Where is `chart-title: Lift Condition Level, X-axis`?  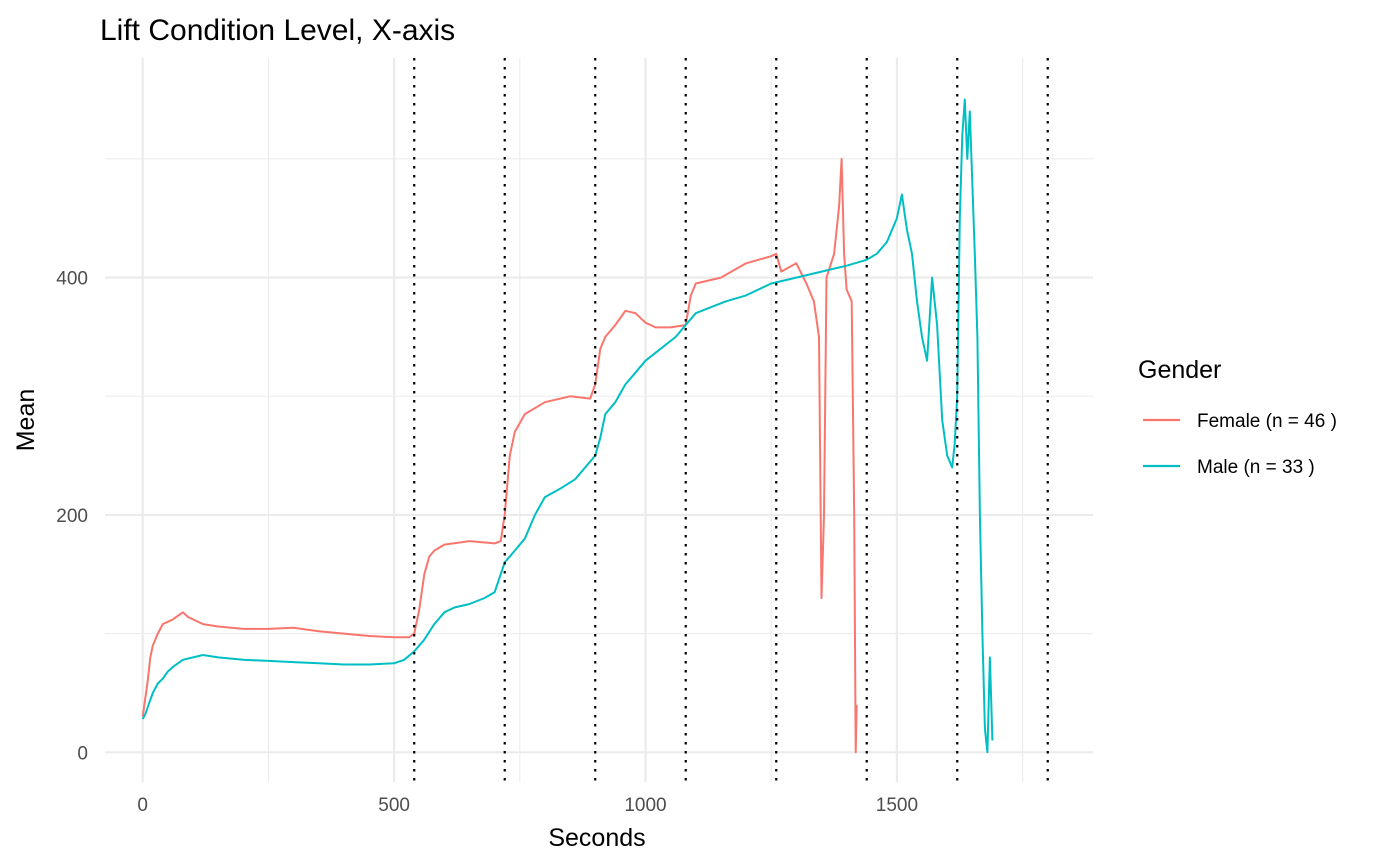
chart-title: Lift Condition Level, X-axis is located at coordinates (277, 30).